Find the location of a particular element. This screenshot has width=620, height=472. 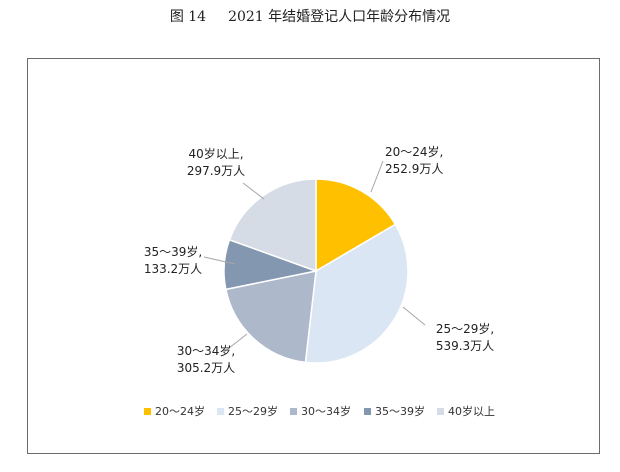

legend-label-3: 30～34岁 is located at coordinates (326, 411).